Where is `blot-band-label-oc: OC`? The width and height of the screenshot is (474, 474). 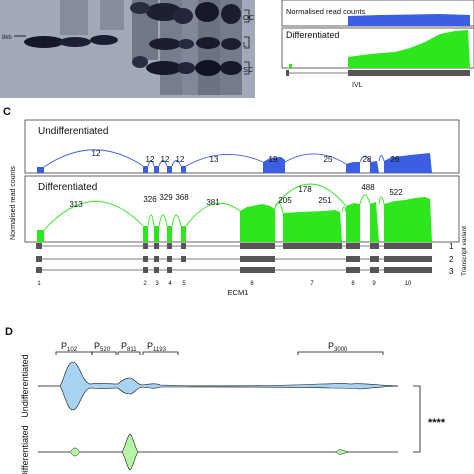 blot-band-label-oc: OC is located at coordinates (249, 17).